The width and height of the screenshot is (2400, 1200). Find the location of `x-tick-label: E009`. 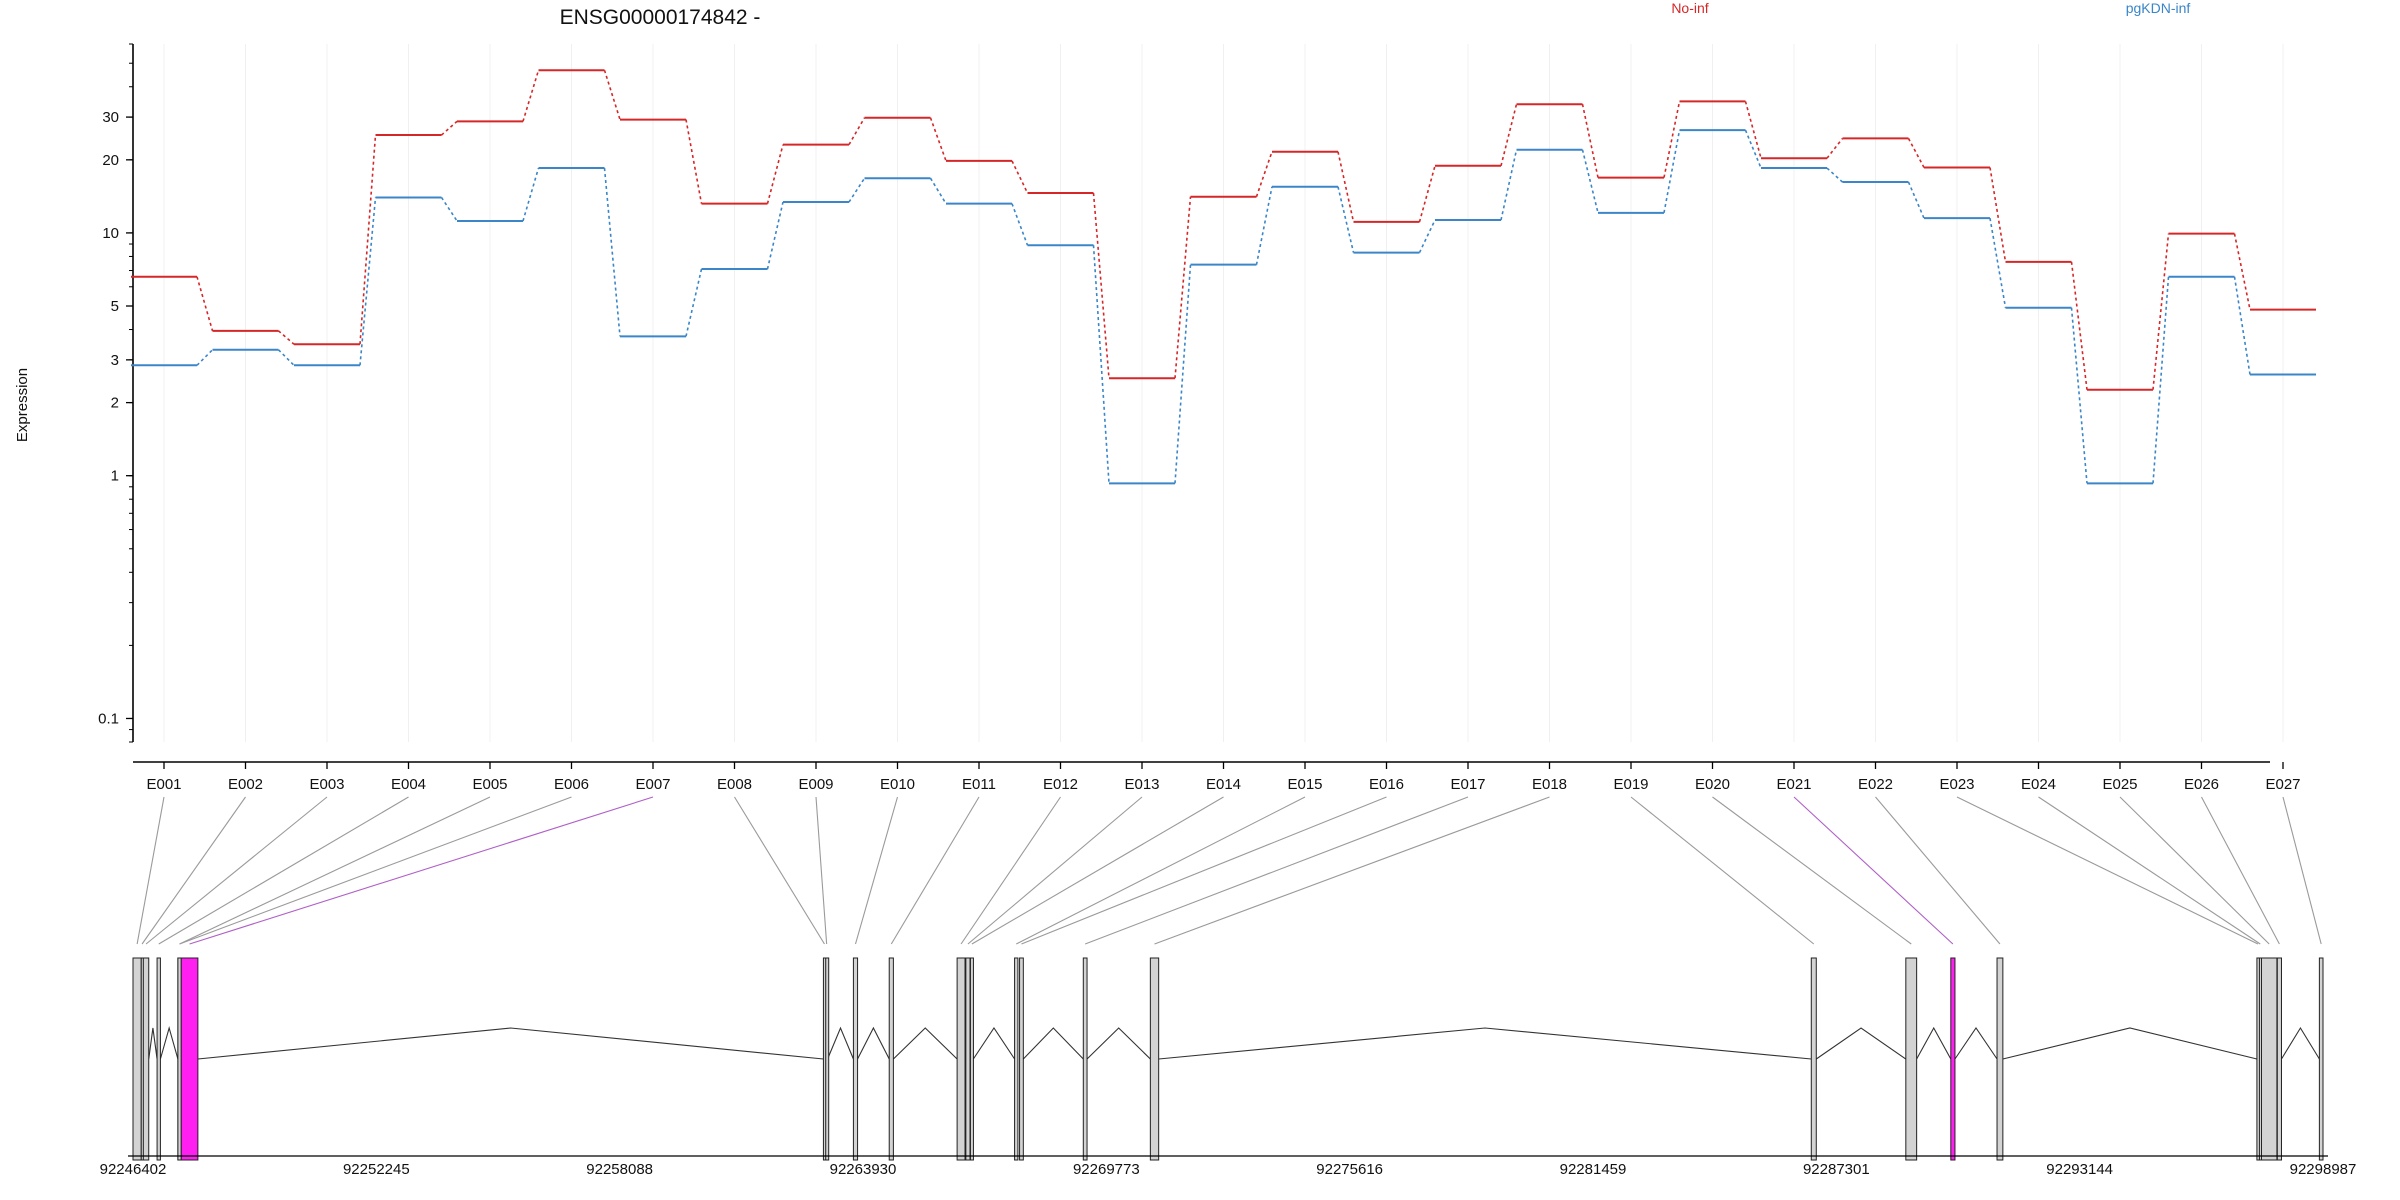

x-tick-label: E009 is located at coordinates (815, 784).